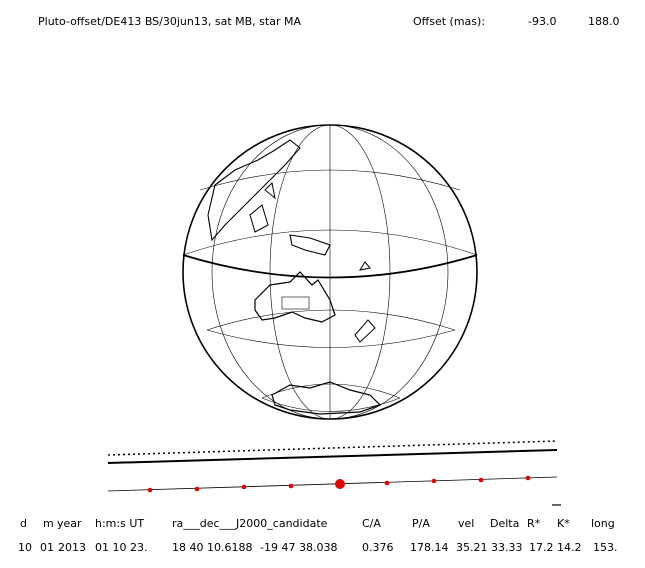 The height and width of the screenshot is (568, 645). Describe the element at coordinates (72, 547) in the screenshot. I see `cell: 2013` at that location.